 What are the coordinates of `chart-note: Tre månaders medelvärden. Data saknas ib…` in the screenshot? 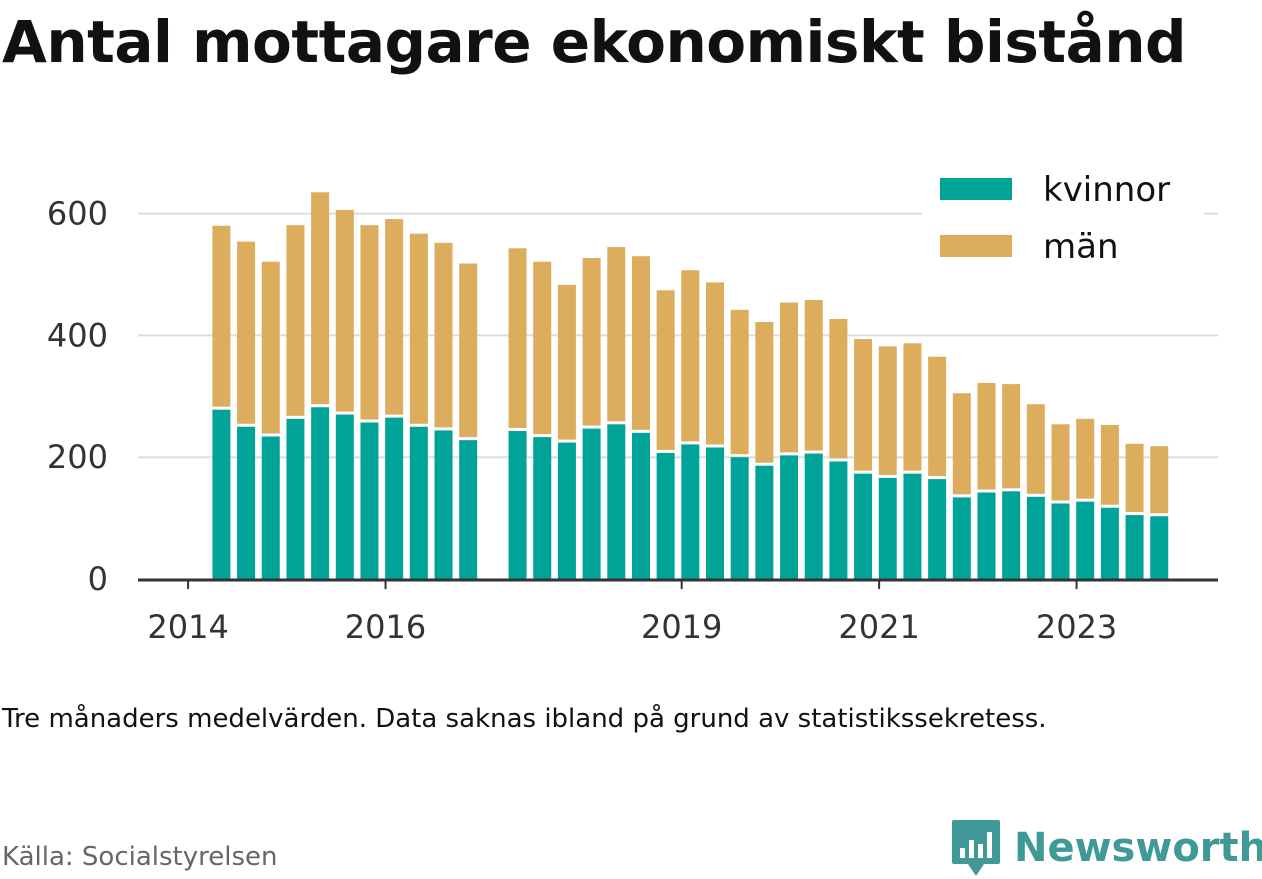 It's located at (524, 719).